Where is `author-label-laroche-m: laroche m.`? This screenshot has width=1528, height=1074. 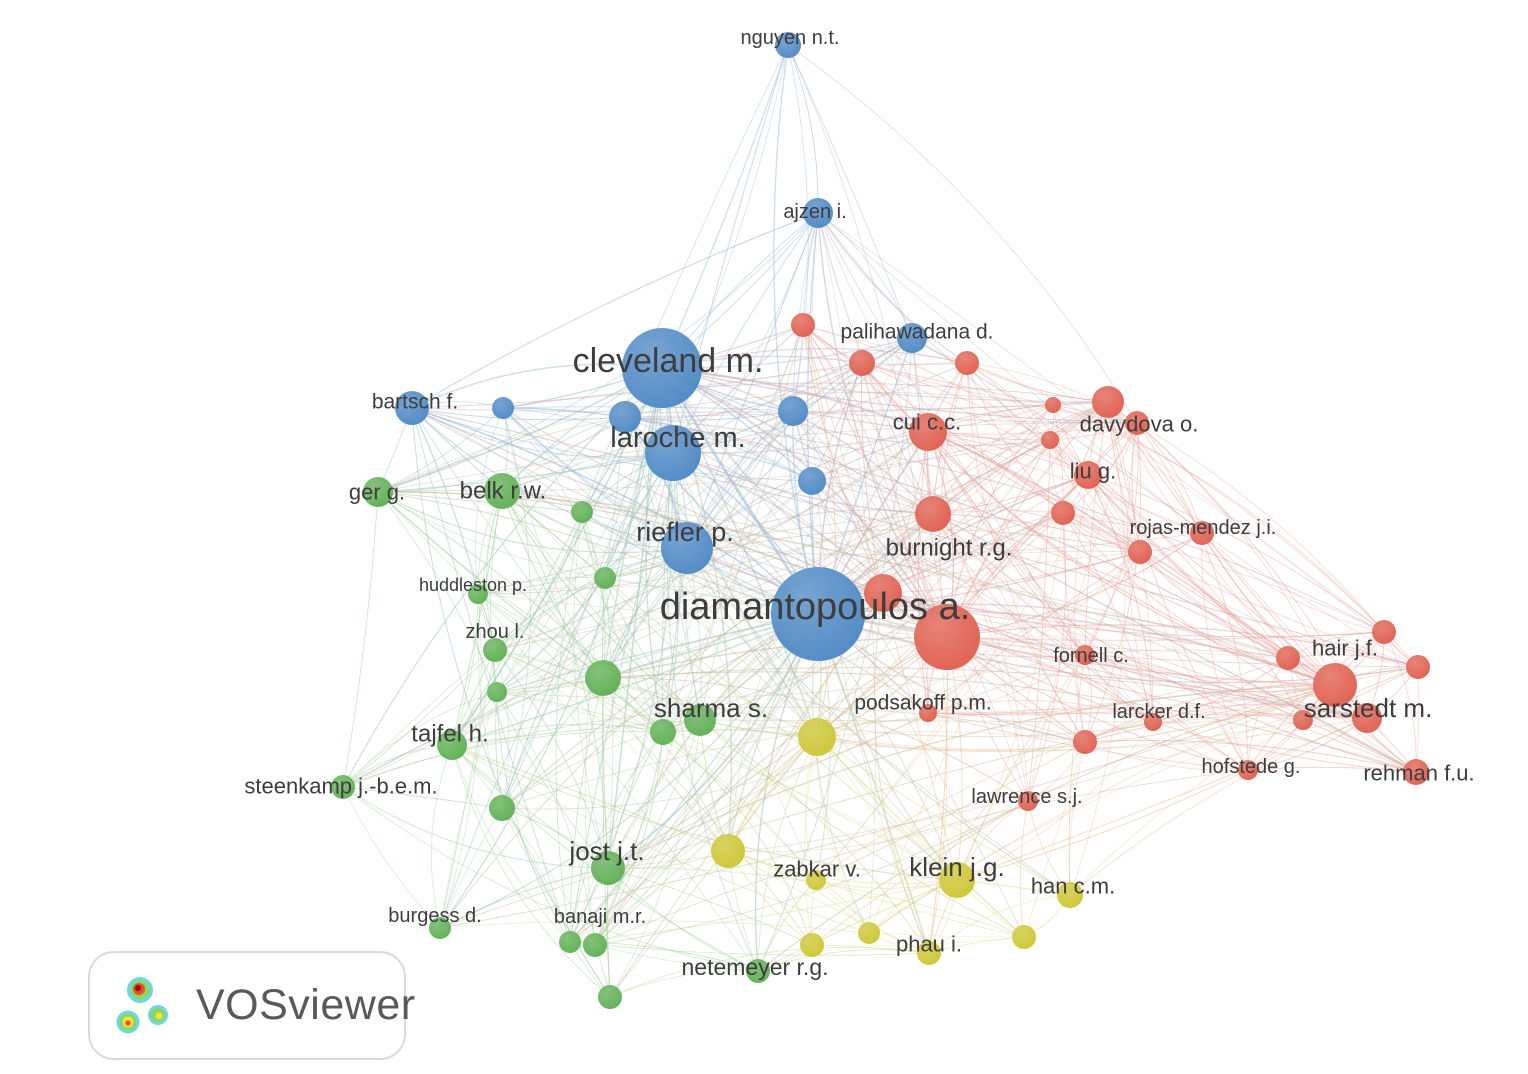 author-label-laroche-m: laroche m. is located at coordinates (677, 438).